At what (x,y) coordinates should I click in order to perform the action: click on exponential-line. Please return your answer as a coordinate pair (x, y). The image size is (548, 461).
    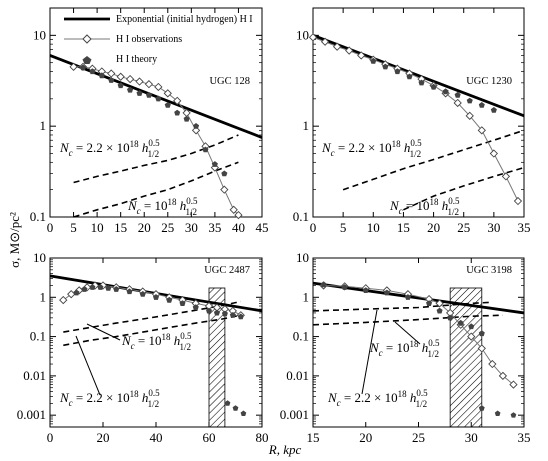
    Looking at the image, I should click on (156, 96).